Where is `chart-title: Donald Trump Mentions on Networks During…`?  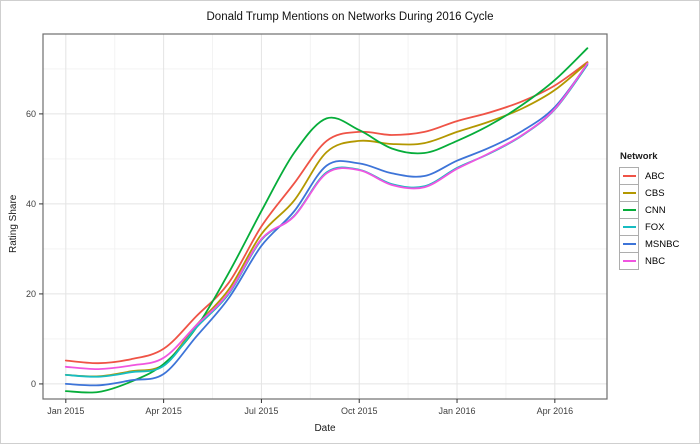 chart-title: Donald Trump Mentions on Networks During… is located at coordinates (350, 17).